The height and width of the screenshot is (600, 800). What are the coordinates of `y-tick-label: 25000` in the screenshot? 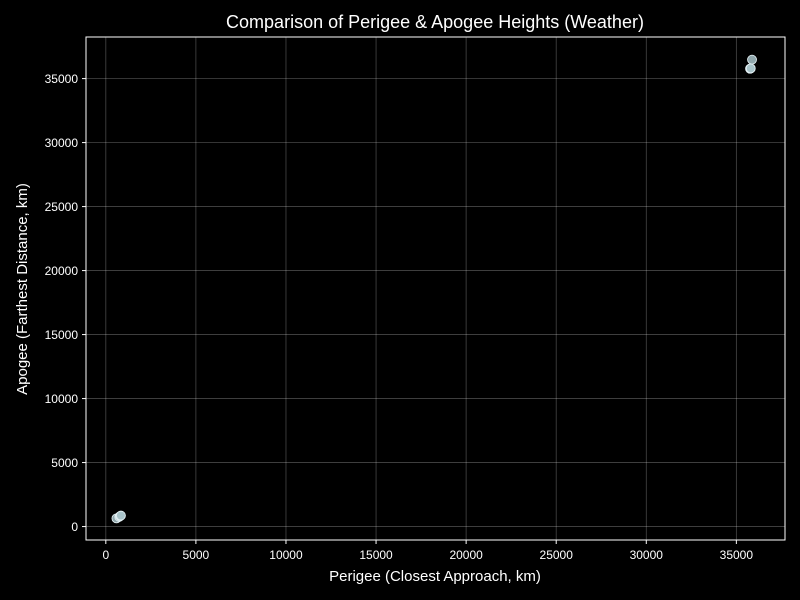 It's located at (62, 207).